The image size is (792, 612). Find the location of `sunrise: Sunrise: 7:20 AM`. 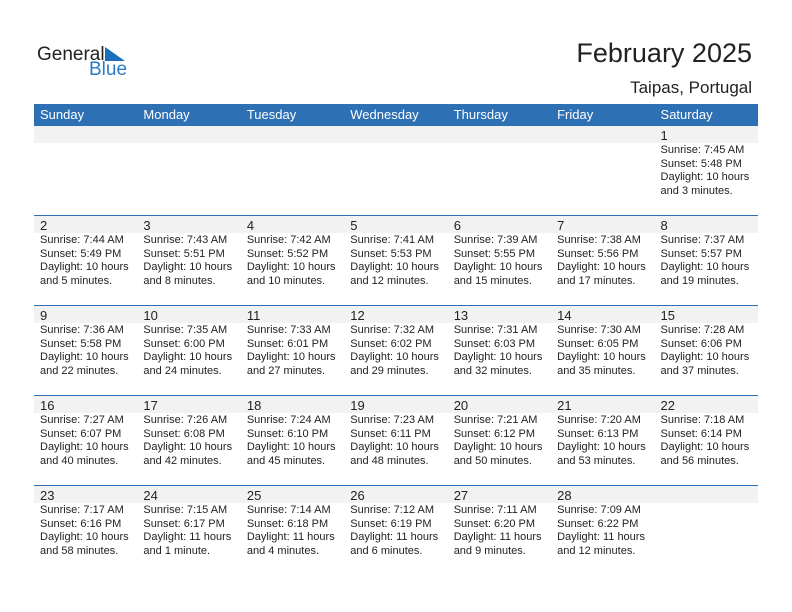

sunrise: Sunrise: 7:20 AM is located at coordinates (599, 420).